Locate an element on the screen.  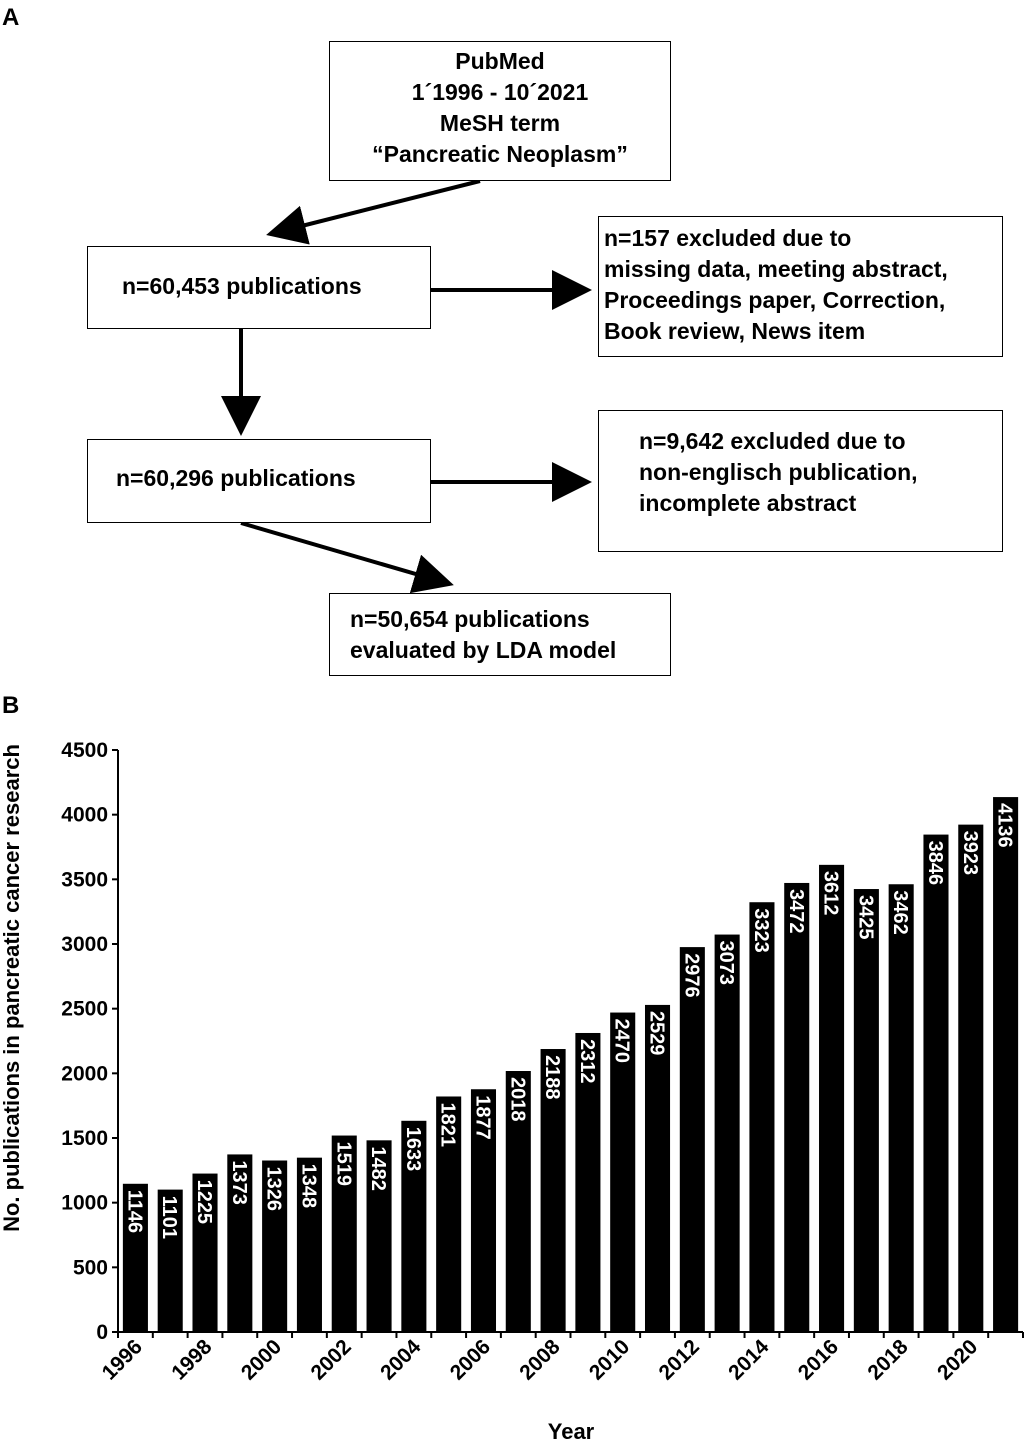
source-line: “Pancreatic Neoplasm” is located at coordinates (500, 154).